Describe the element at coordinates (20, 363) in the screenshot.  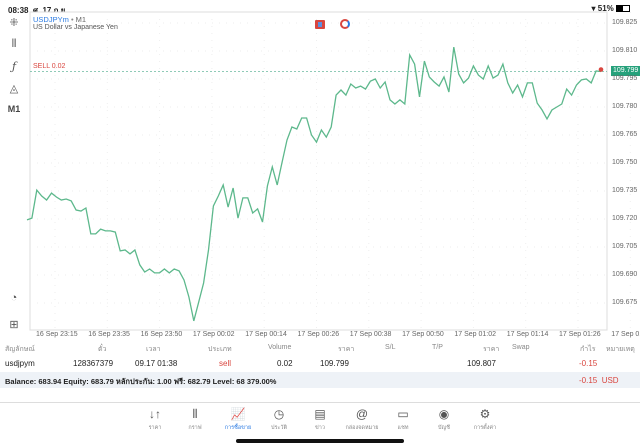
I see `cell-symbol: usdjpym` at that location.